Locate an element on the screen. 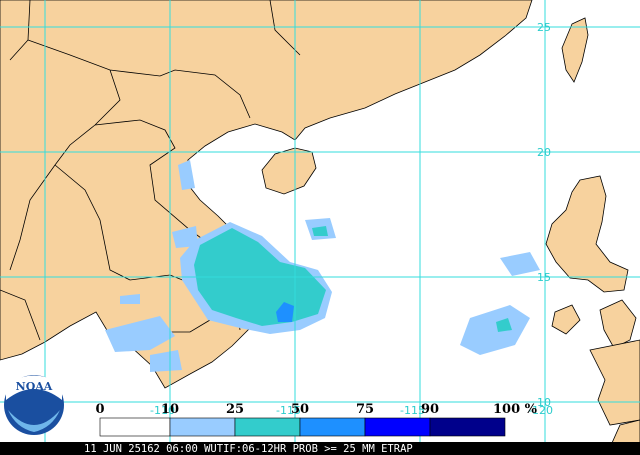 The height and width of the screenshot is (455, 640). legend-label: 100 % is located at coordinates (515, 409).